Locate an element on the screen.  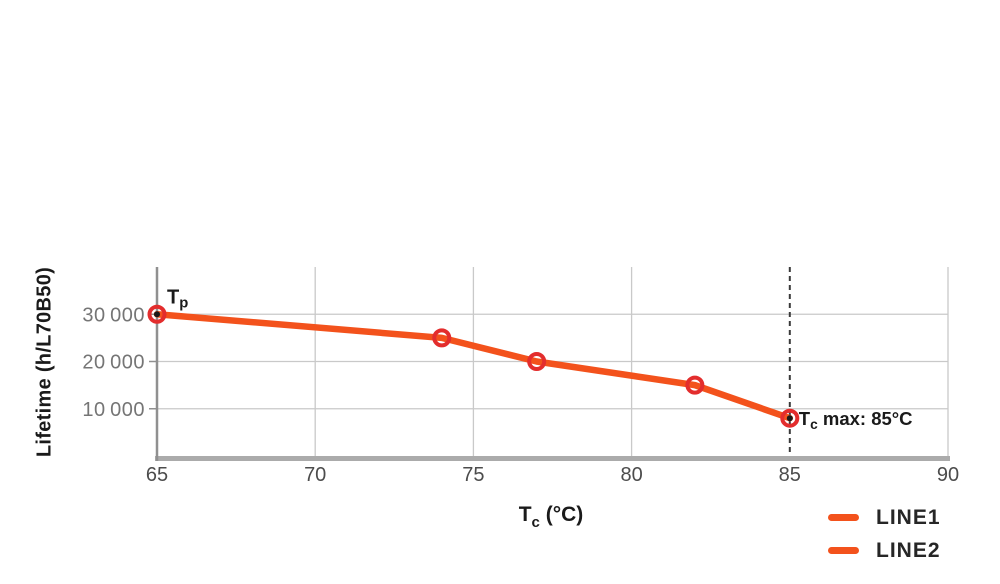
legend-label: LINE1 is located at coordinates (908, 517).